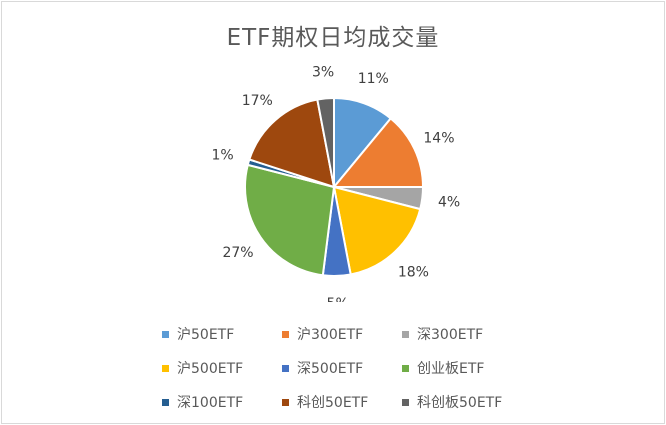  I want to click on legend-item-5: 创业板ETF, so click(472, 368).